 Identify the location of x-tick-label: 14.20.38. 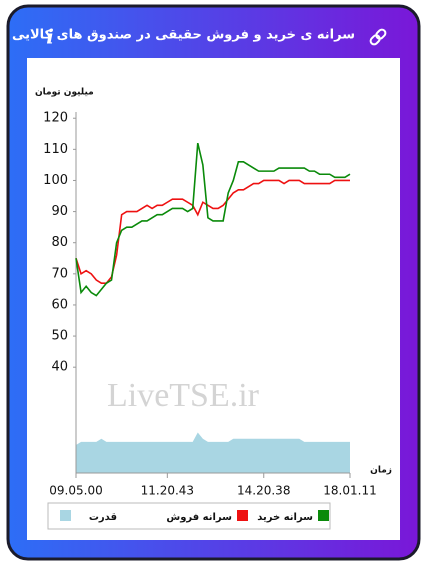
(263, 491).